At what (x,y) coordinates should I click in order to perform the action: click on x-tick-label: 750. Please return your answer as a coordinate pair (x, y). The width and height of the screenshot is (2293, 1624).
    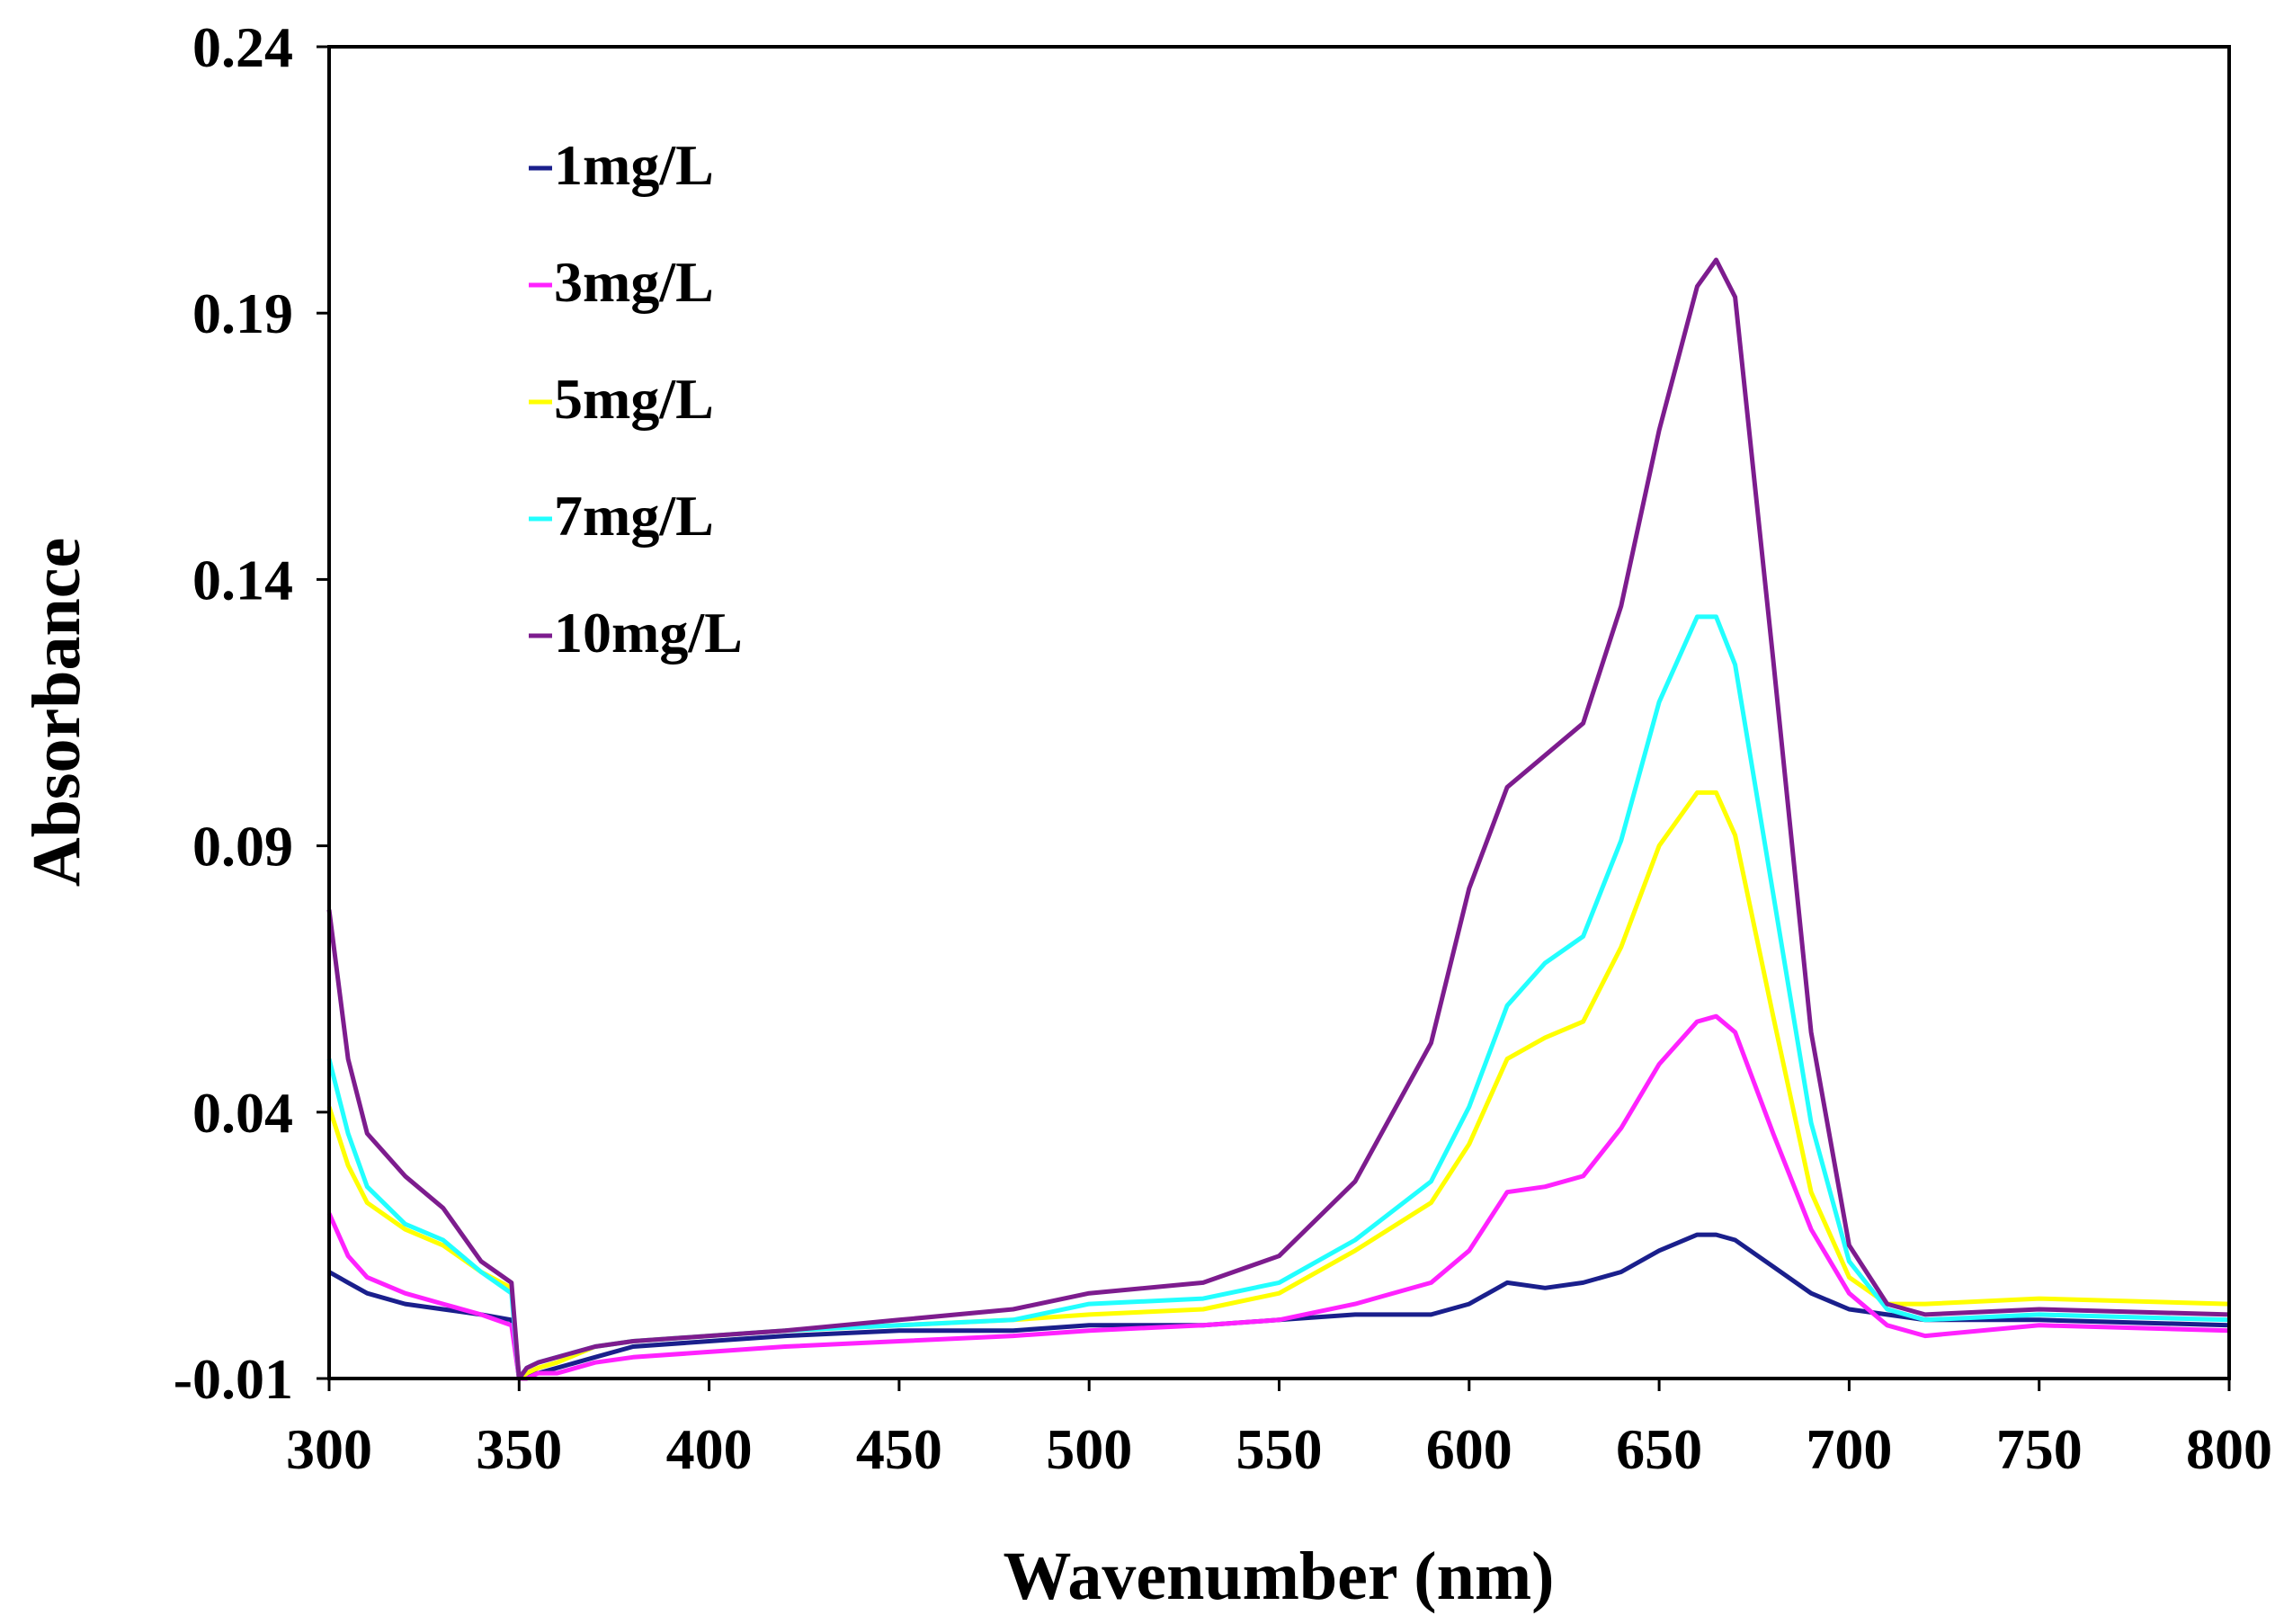
    Looking at the image, I should click on (2039, 1449).